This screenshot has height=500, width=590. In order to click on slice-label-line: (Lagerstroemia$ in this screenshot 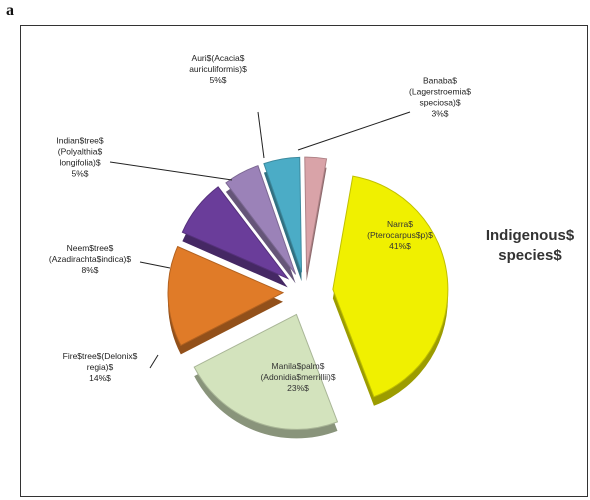, I will do `click(440, 92)`.